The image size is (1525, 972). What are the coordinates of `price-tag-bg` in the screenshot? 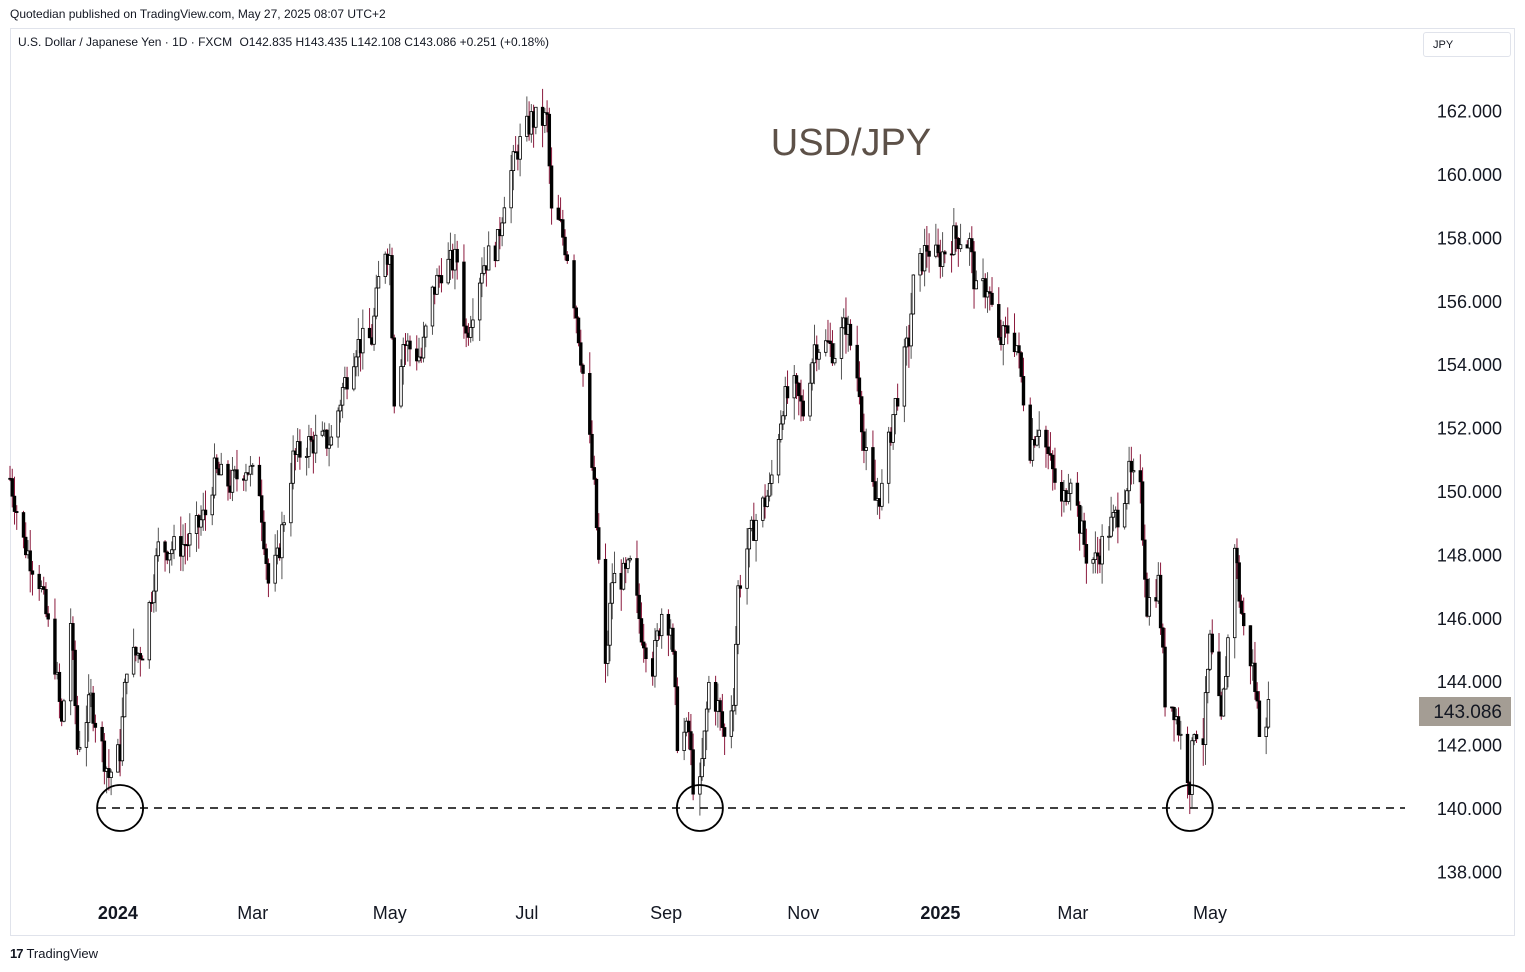 It's located at (1465, 711).